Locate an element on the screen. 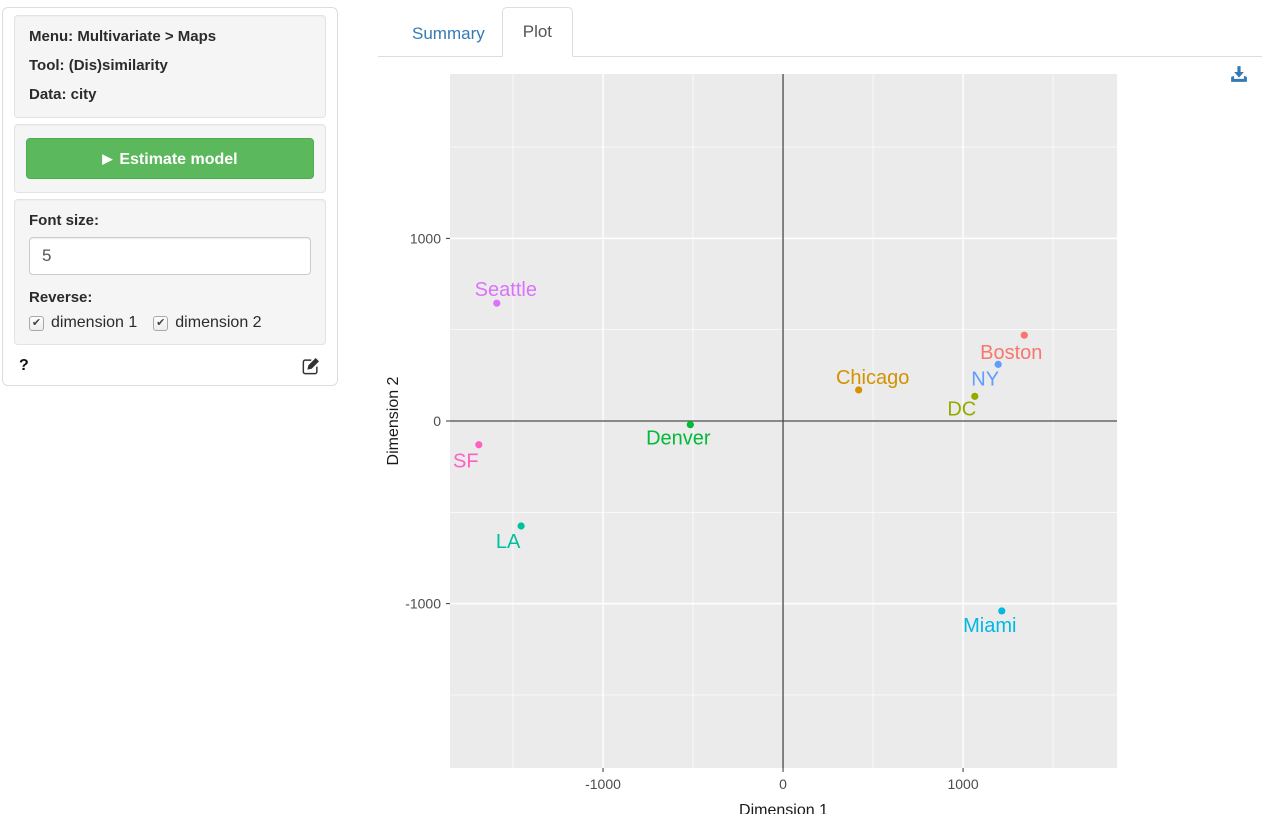  tab-plot: Plot is located at coordinates (537, 32).